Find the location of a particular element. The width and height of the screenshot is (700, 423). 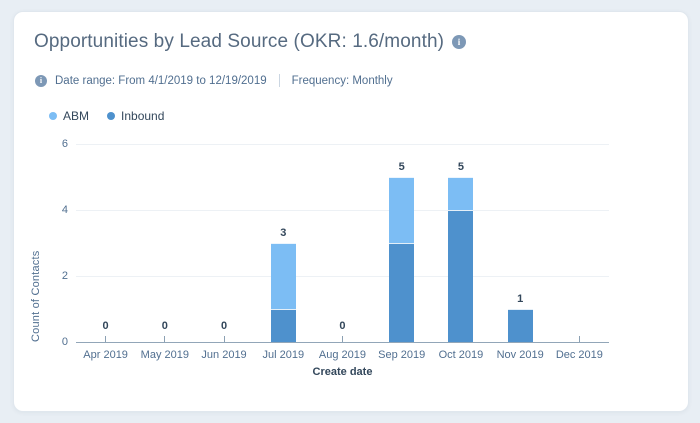

y-tick-label-4: 4 is located at coordinates (64, 210).